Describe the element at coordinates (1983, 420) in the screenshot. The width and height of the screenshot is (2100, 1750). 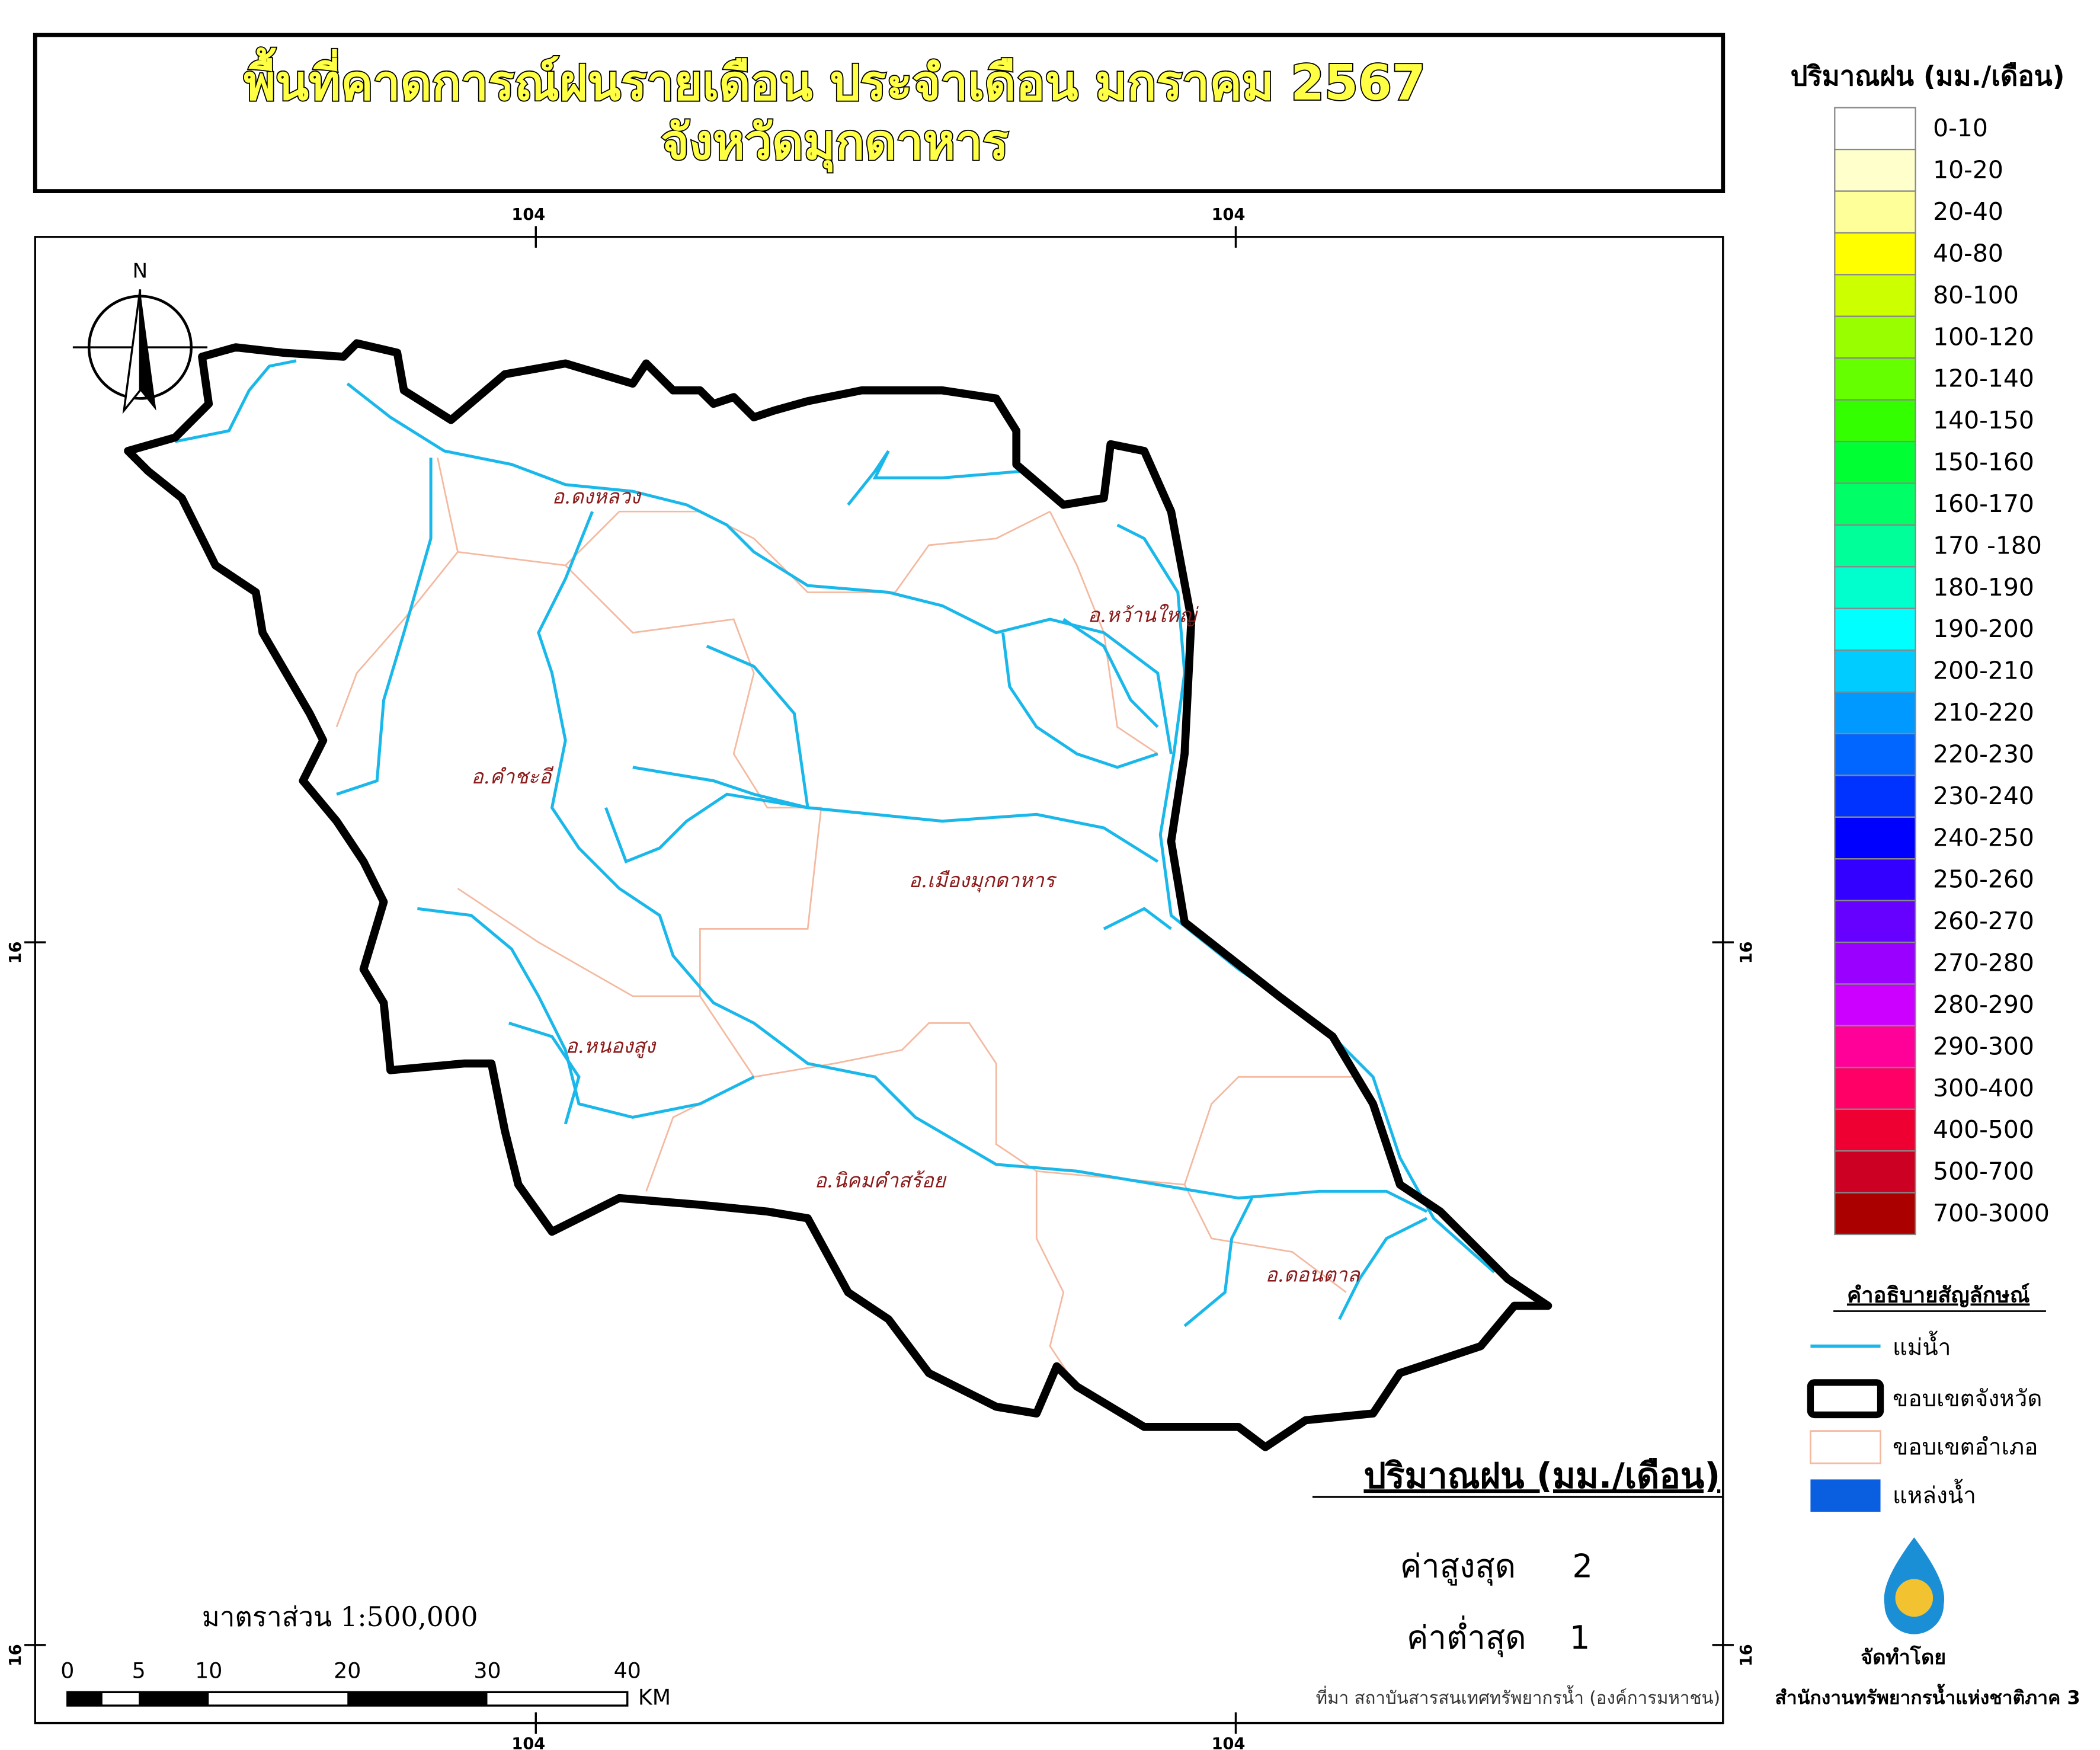
I see `legend-label: 140-150` at that location.